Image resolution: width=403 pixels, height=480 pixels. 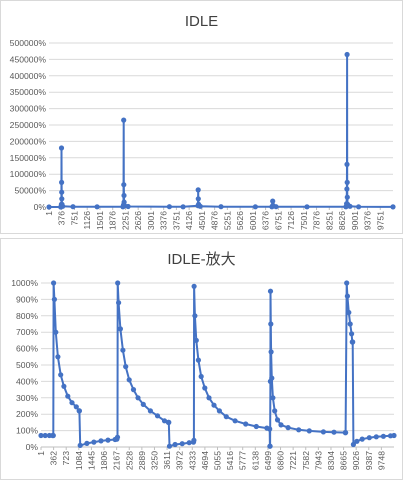 I want to click on x-tick-label: 6001, so click(x=253, y=220).